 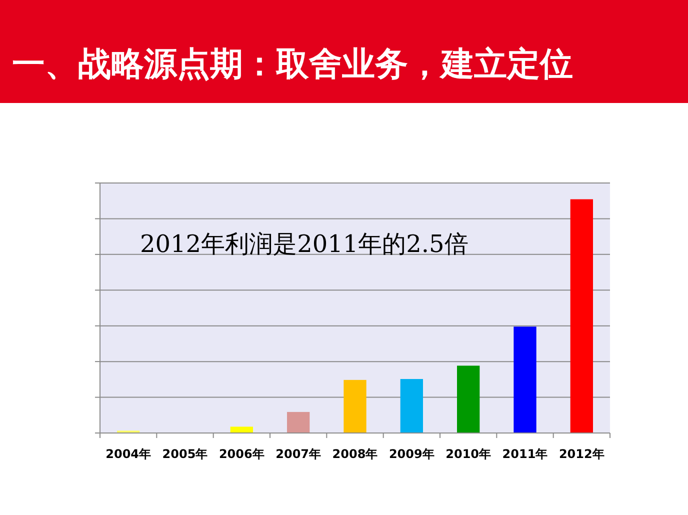 What do you see at coordinates (525, 454) in the screenshot?
I see `x-tick-label: 2011年` at bounding box center [525, 454].